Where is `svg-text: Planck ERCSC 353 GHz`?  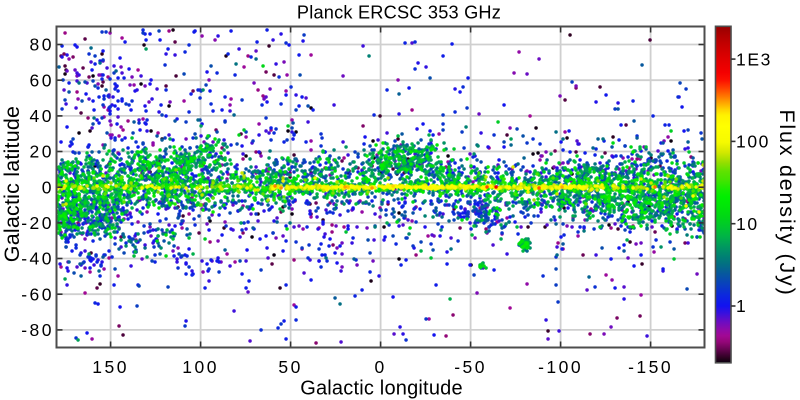 svg-text: Planck ERCSC 353 GHz is located at coordinates (399, 13).